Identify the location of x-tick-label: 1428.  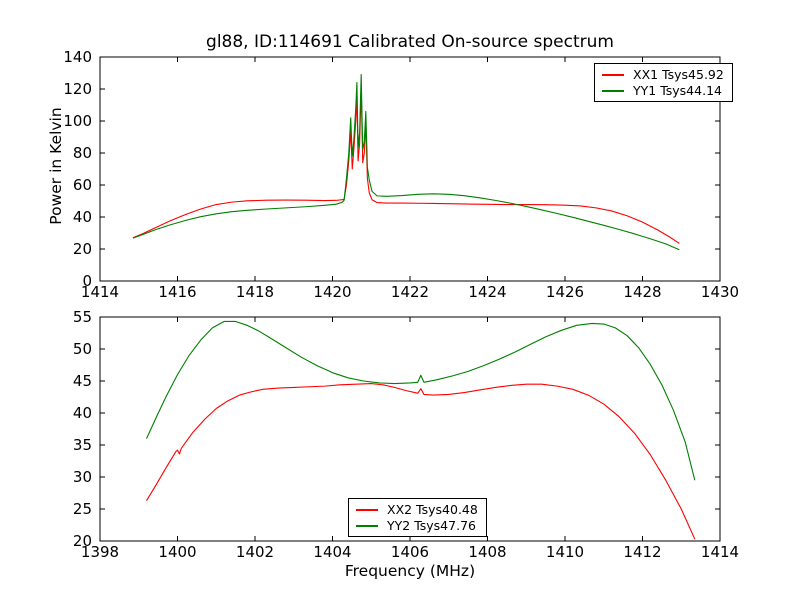
(642, 292).